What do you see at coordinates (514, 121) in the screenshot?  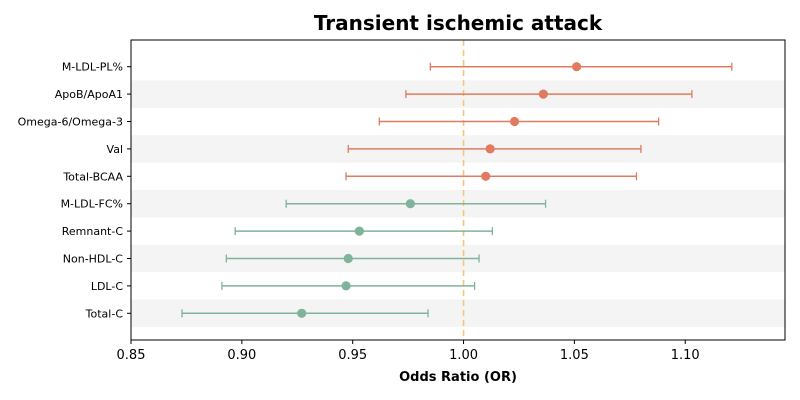 I see `or-point-Omega-6/Omega-3` at bounding box center [514, 121].